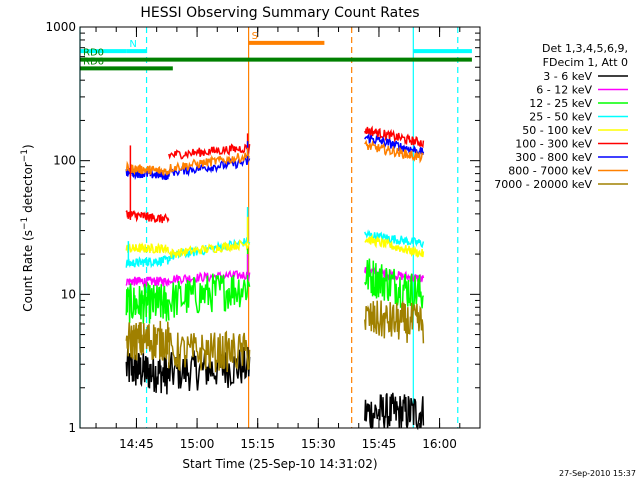 The height and width of the screenshot is (480, 640). I want to click on legend-entry-label: 800 - 7000 keV, so click(550, 171).